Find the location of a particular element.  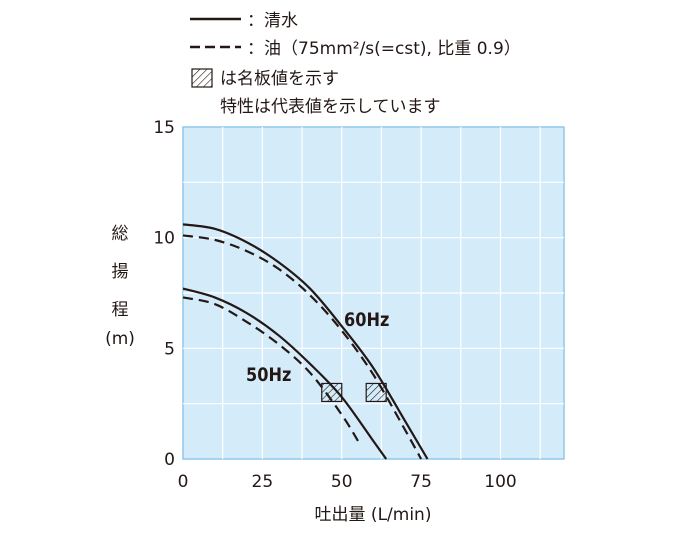

y-axis-label-char-1: 総 is located at coordinates (120, 234).